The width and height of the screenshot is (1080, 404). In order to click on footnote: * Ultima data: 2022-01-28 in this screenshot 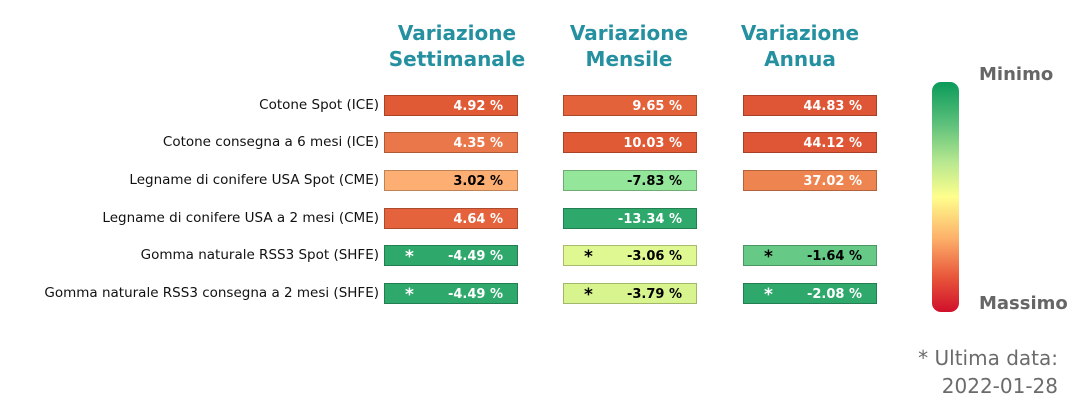, I will do `click(988, 372)`.